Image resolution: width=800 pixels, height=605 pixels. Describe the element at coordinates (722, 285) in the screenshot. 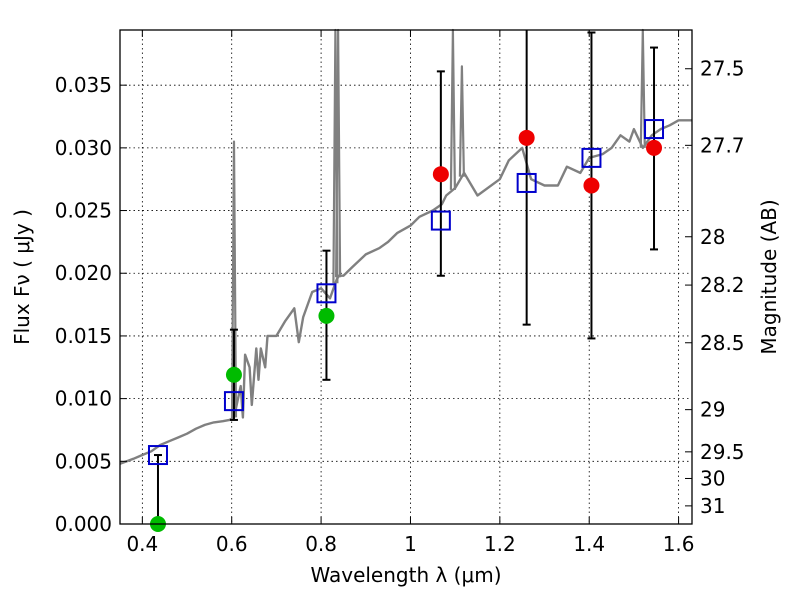

I see `magnitude-tick-label: 28.2` at that location.